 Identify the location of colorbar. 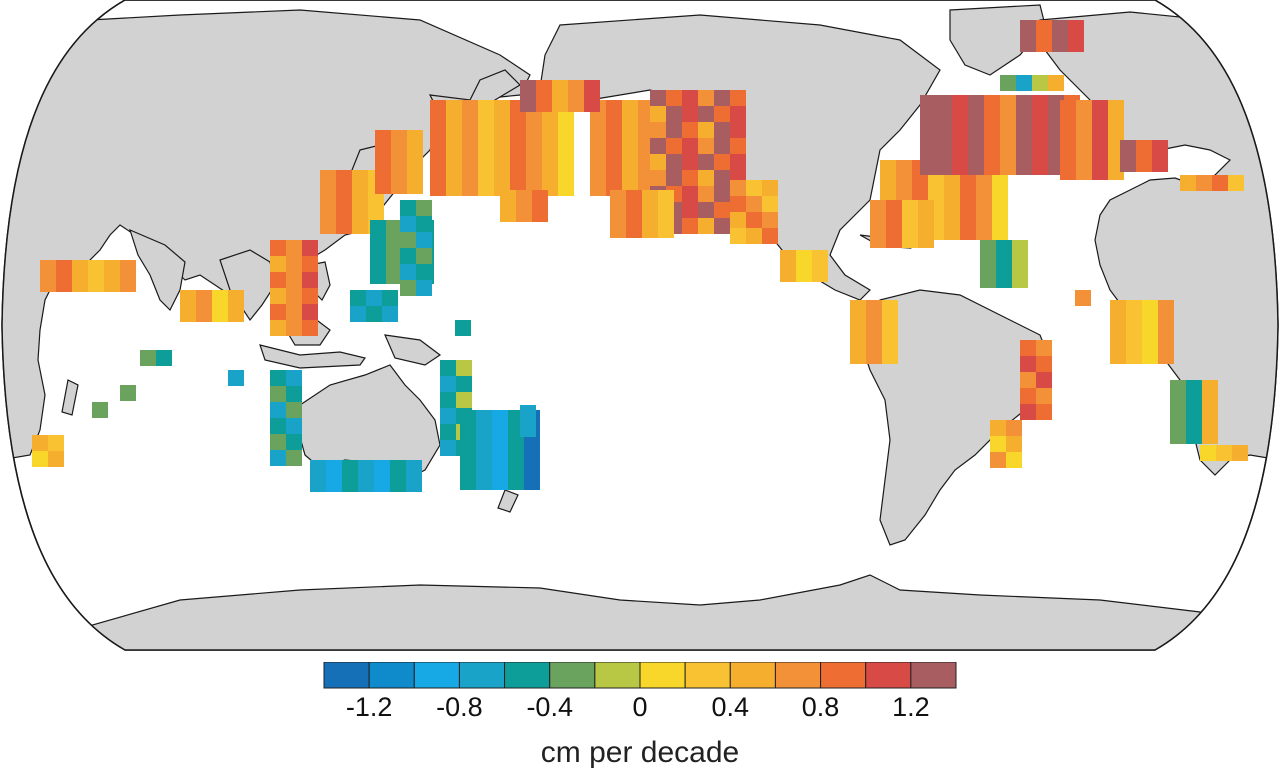
(640, 675).